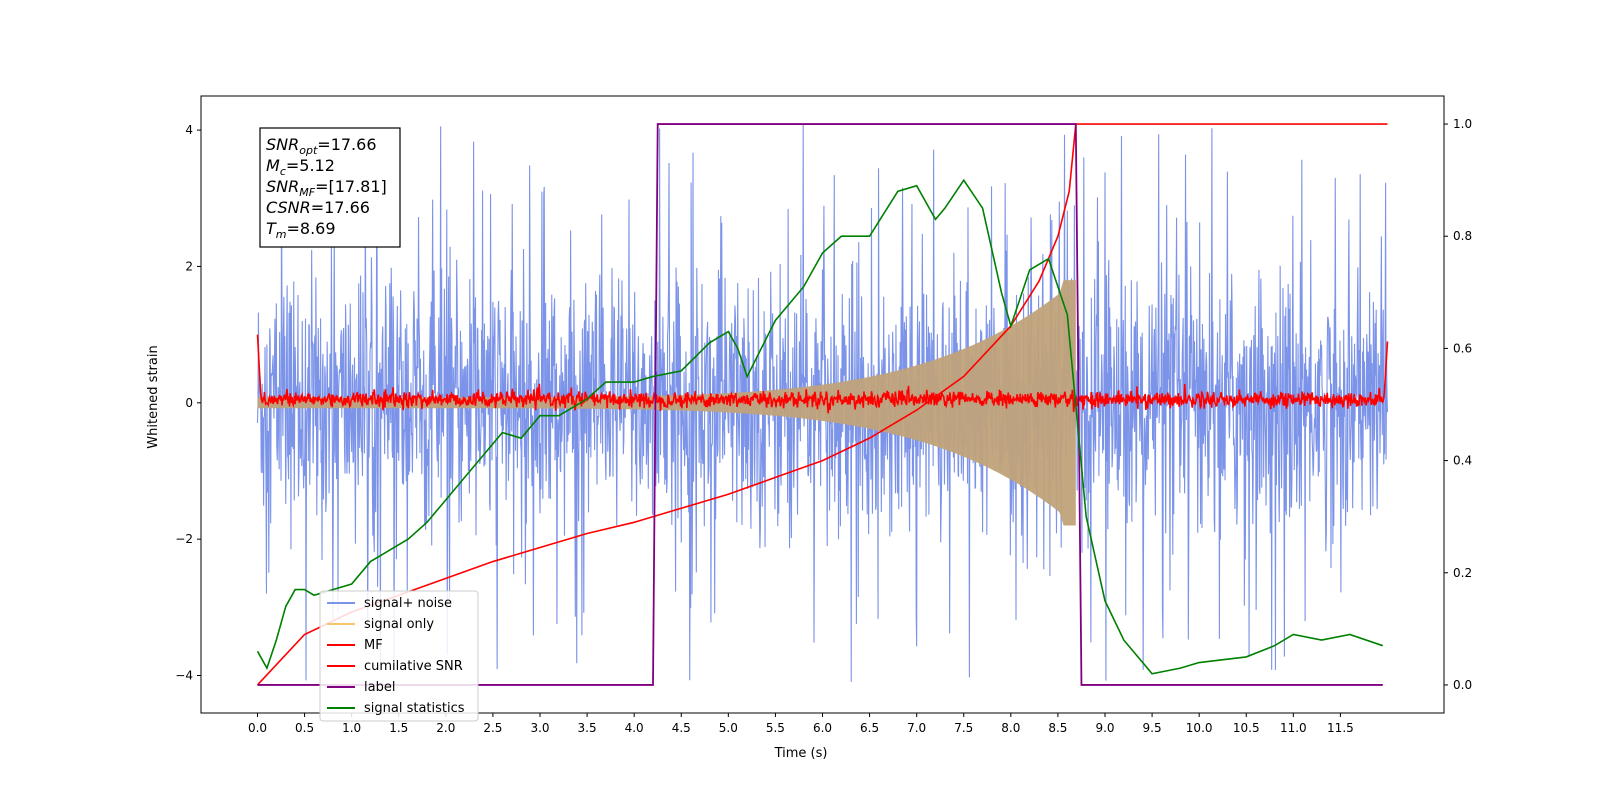  Describe the element at coordinates (184, 676) in the screenshot. I see `y-left-tick-label: −4` at that location.